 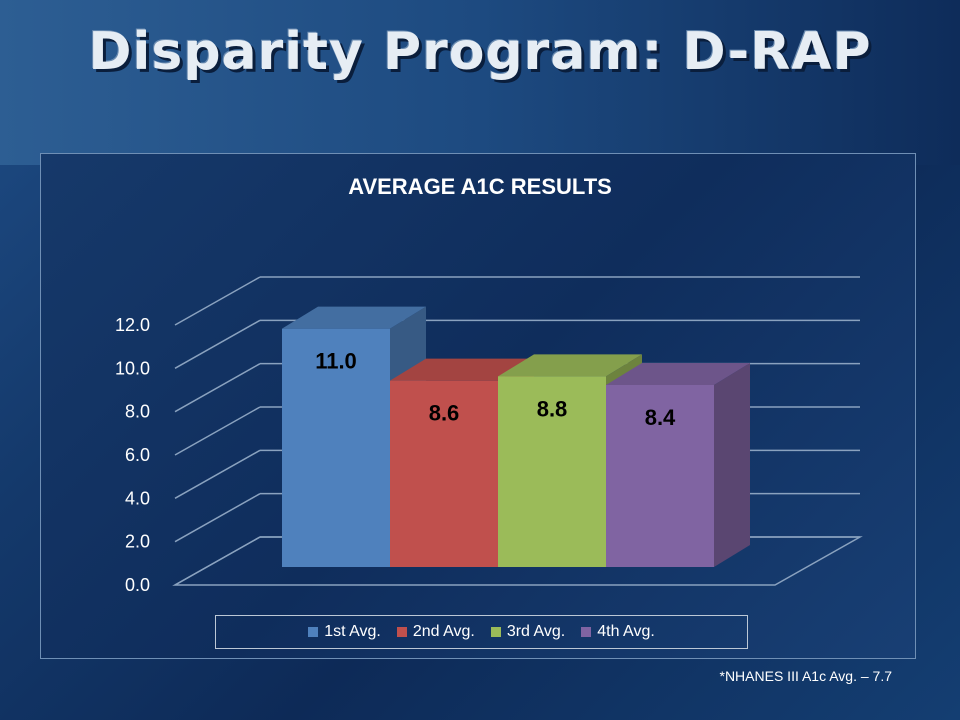 I want to click on legend-item-3rd: 3rd Avg., so click(x=528, y=632).